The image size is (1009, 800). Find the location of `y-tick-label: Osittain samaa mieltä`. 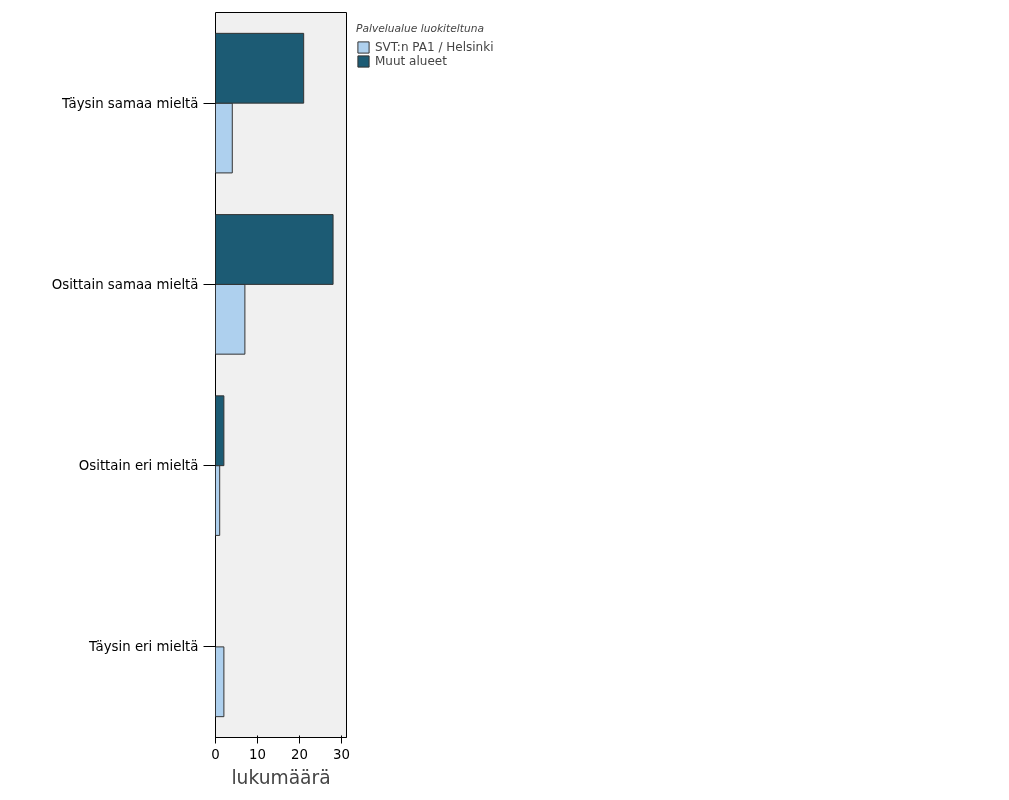

y-tick-label: Osittain samaa mieltä is located at coordinates (125, 284).